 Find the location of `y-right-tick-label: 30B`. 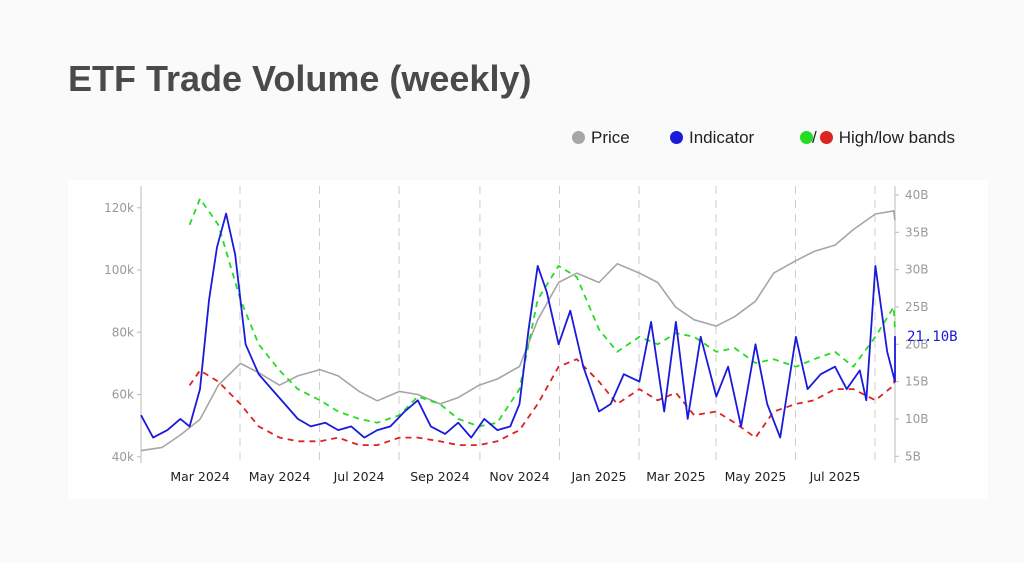

y-right-tick-label: 30B is located at coordinates (917, 270).